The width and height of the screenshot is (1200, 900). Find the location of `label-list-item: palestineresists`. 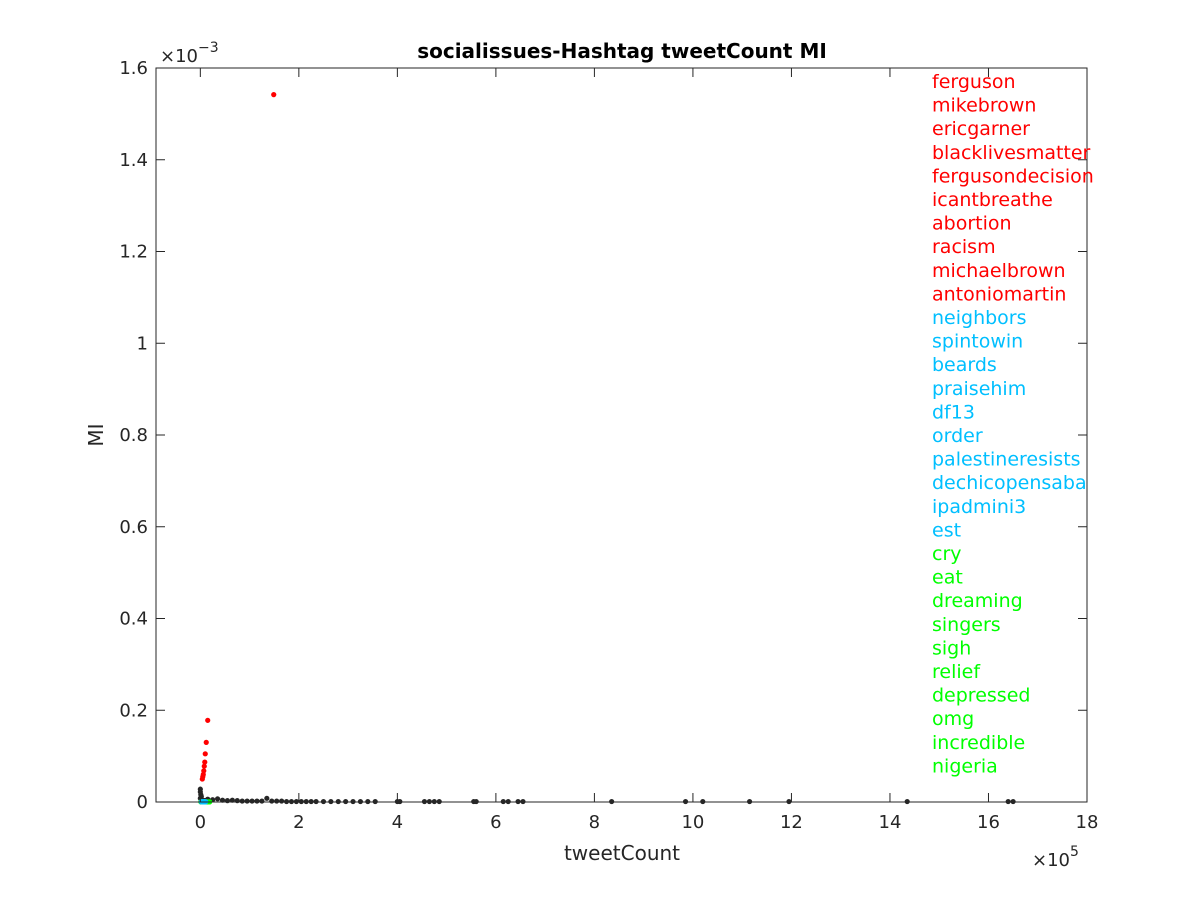

label-list-item: palestineresists is located at coordinates (1006, 460).